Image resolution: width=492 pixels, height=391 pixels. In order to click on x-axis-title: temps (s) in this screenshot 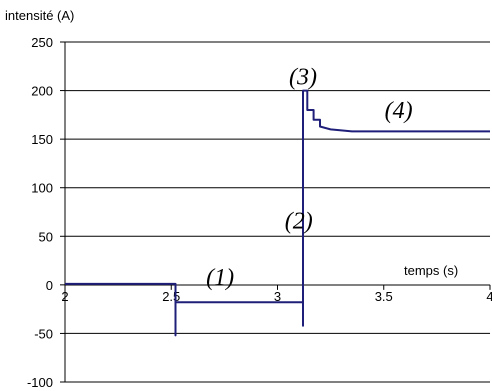, I will do `click(431, 270)`.